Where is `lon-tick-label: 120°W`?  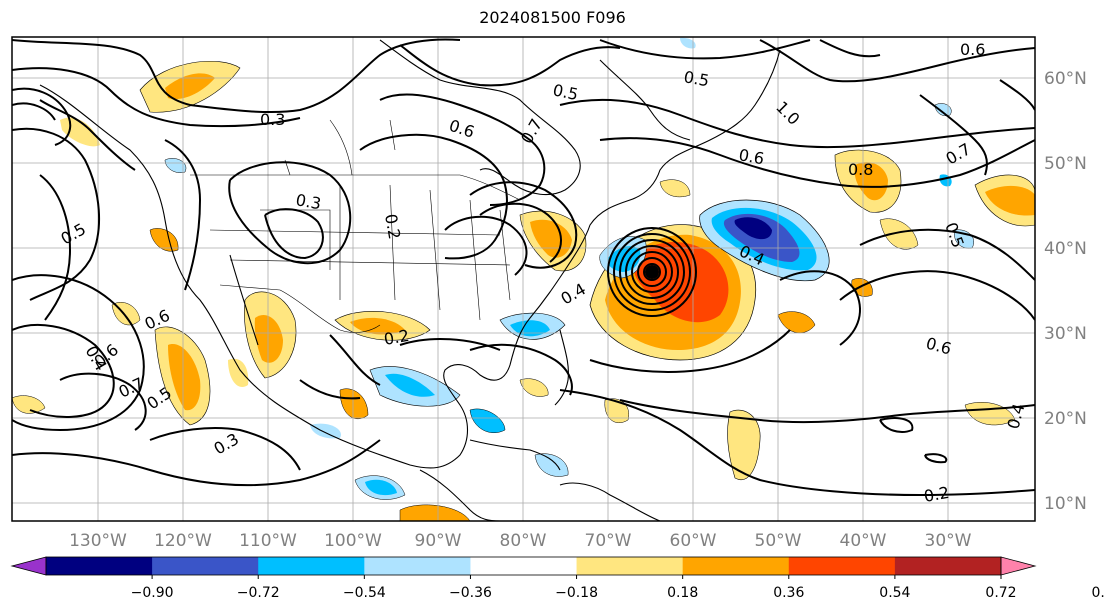 lon-tick-label: 120°W is located at coordinates (183, 541).